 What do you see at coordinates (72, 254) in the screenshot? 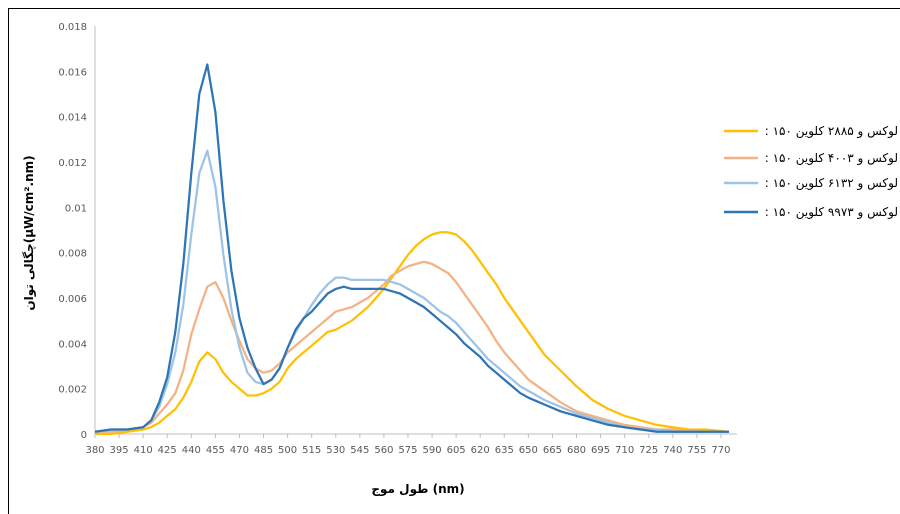
I see `y-tick-label: 0.008` at bounding box center [72, 254].